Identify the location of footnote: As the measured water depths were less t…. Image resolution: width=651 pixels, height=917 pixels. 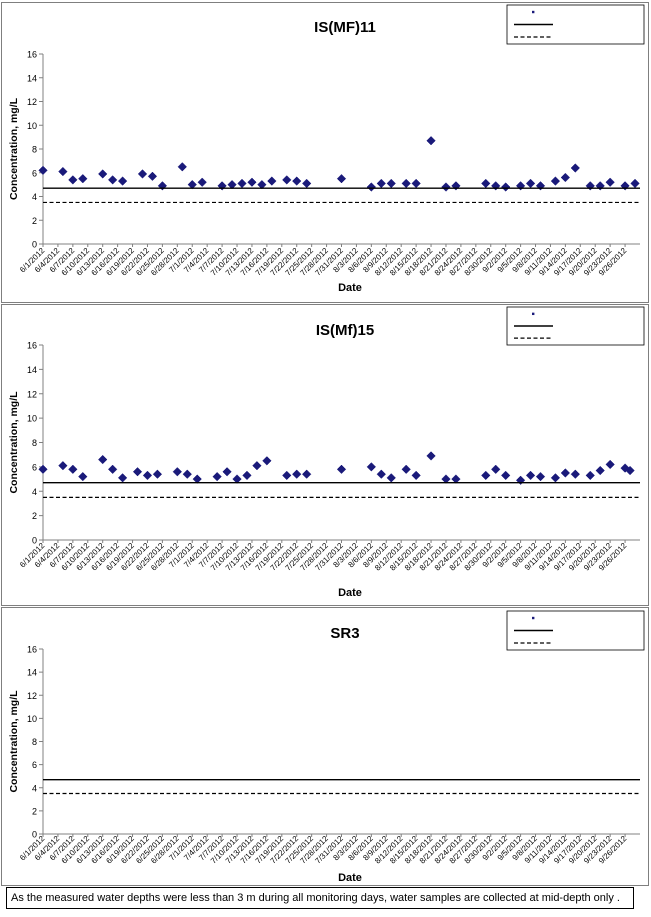
(320, 898).